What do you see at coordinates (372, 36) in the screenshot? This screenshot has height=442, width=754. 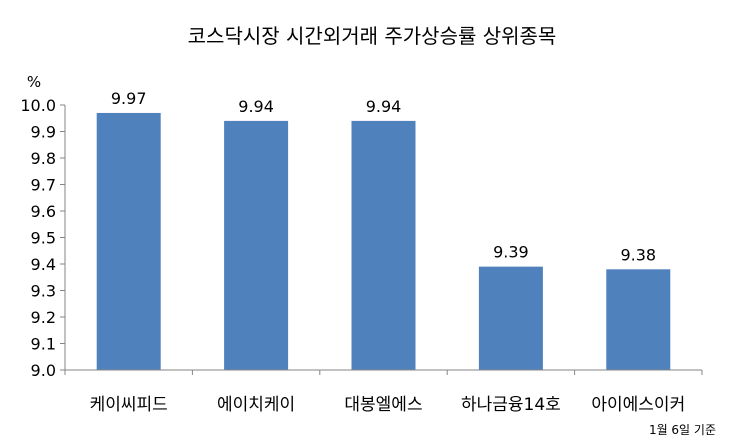 I see `chart-title: 코스닥시장 시간외거래 주가상승률 상위종목` at bounding box center [372, 36].